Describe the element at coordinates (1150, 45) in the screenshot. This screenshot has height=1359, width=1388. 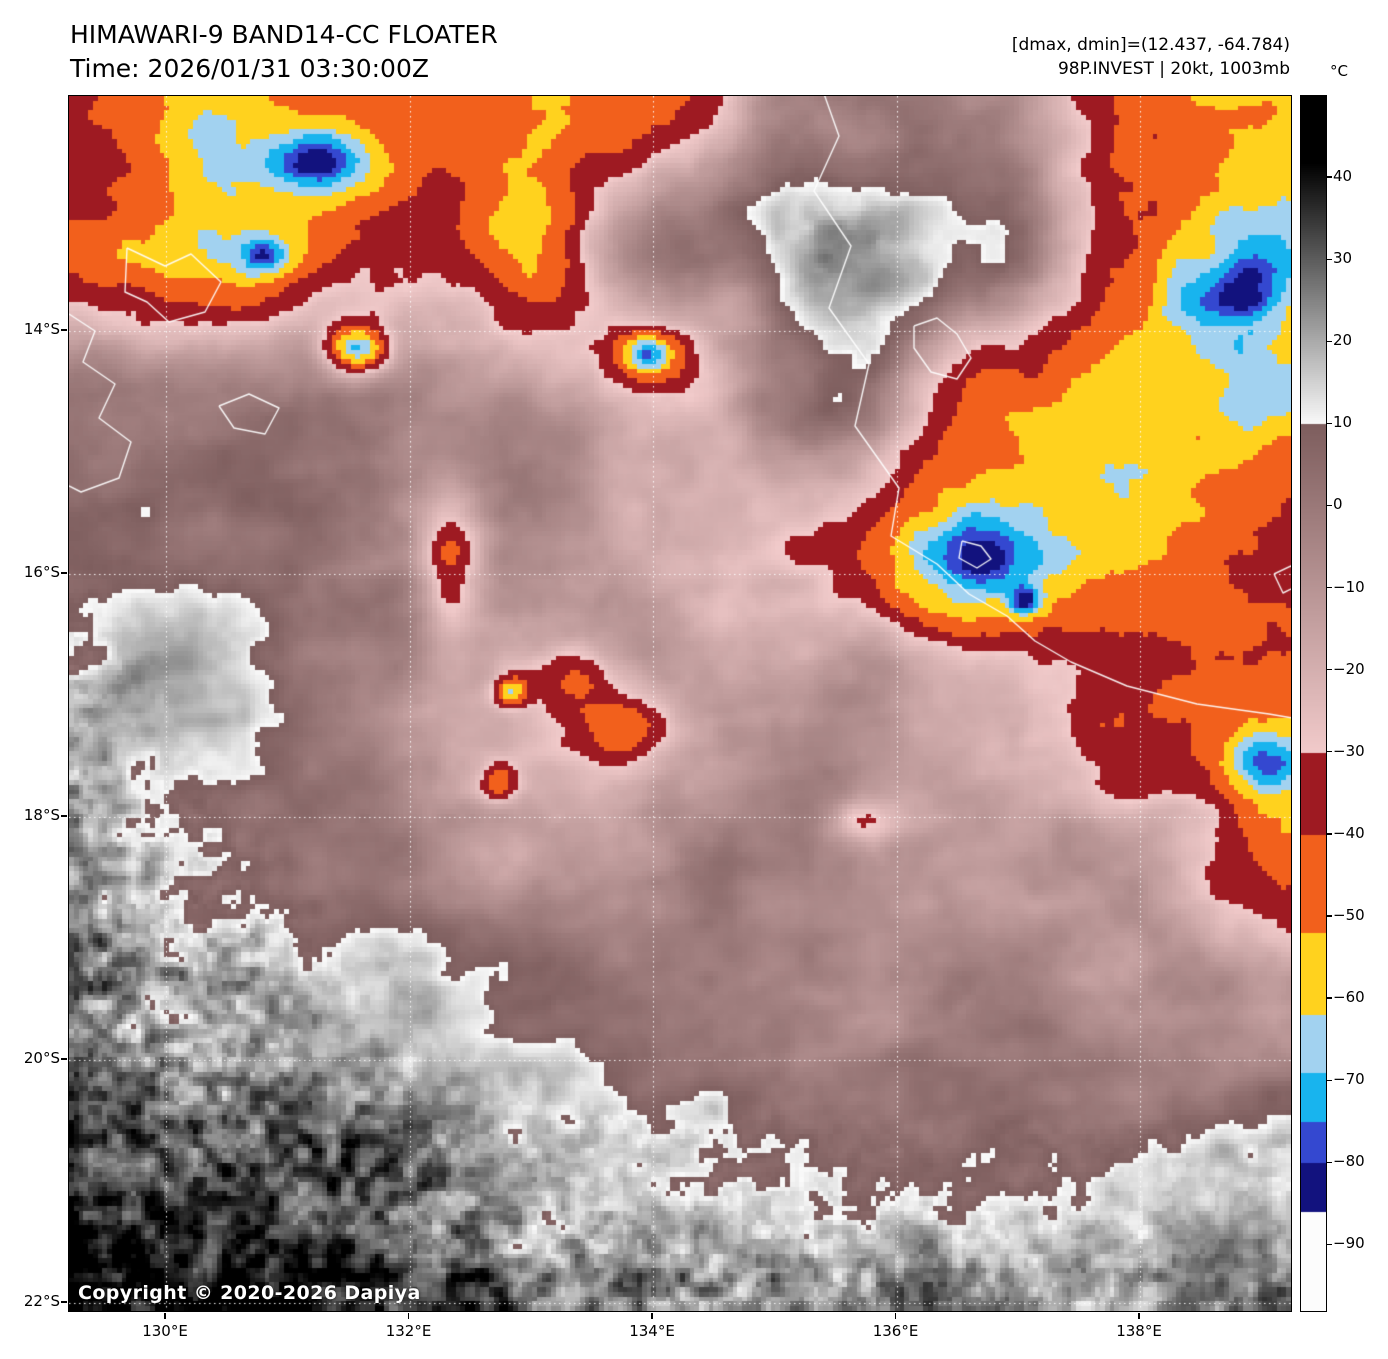
I see `dmax-dmin-annotation: [dmax, dmin]=(12.437, -64.784)` at that location.